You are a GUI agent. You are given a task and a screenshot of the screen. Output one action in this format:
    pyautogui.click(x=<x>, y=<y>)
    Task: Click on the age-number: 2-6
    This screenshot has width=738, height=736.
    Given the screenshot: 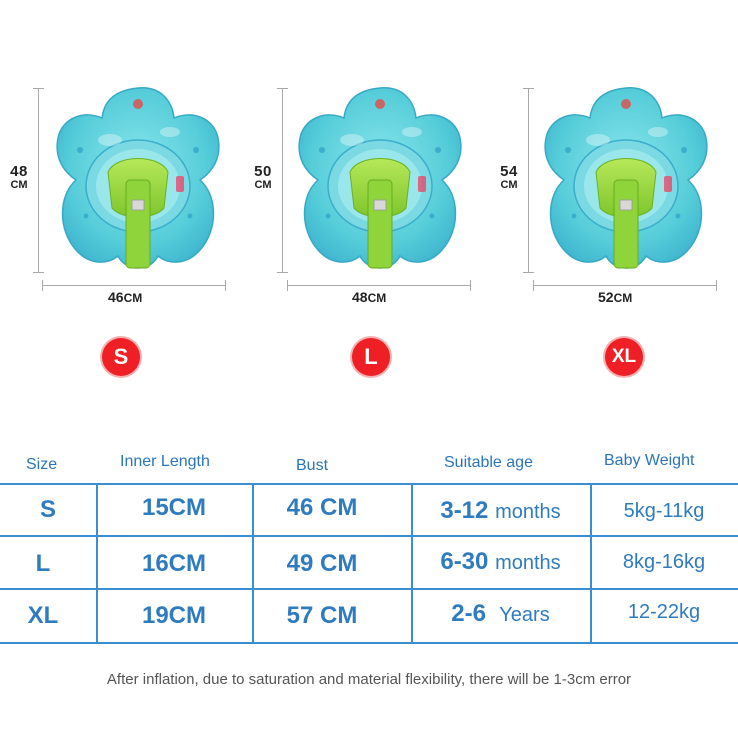 What is the action you would take?
    pyautogui.click(x=468, y=613)
    